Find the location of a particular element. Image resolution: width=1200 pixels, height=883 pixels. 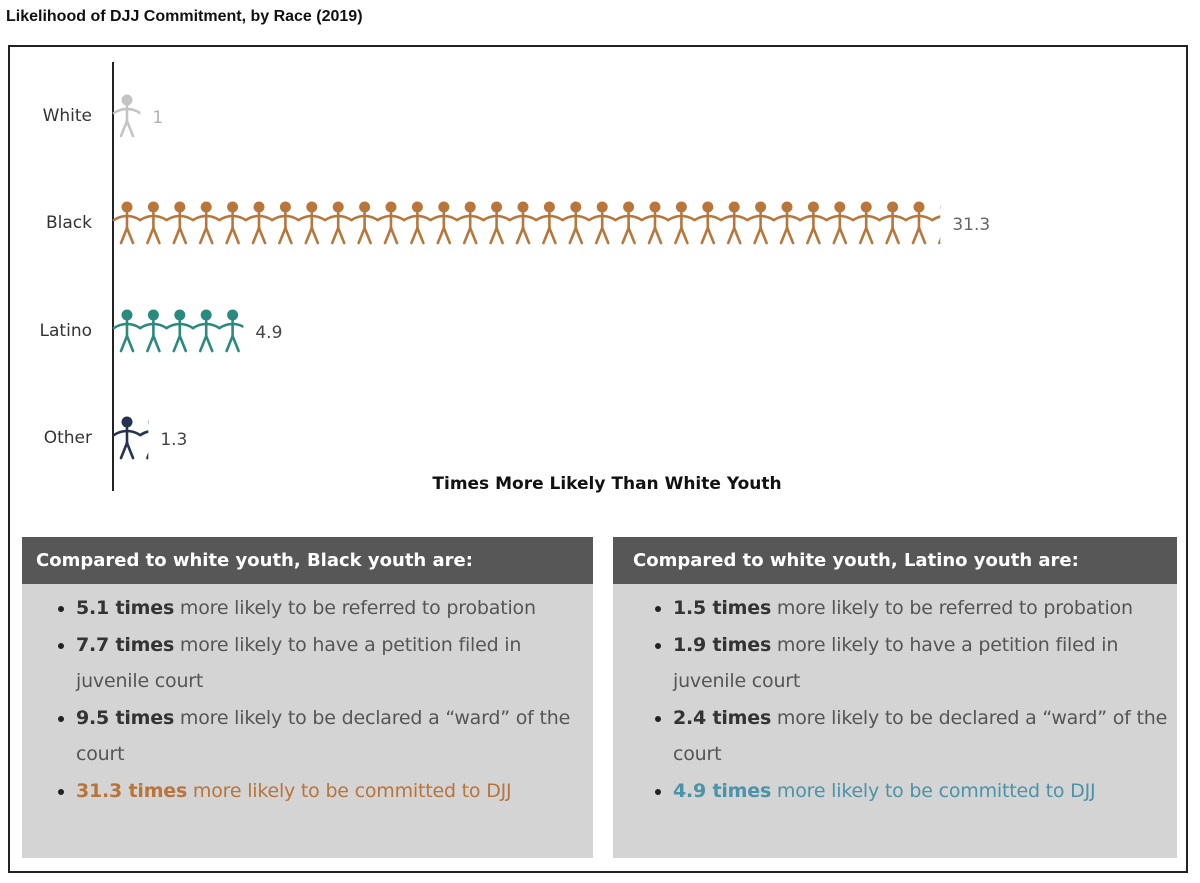

row-white: White 1 is located at coordinates (103, 116).